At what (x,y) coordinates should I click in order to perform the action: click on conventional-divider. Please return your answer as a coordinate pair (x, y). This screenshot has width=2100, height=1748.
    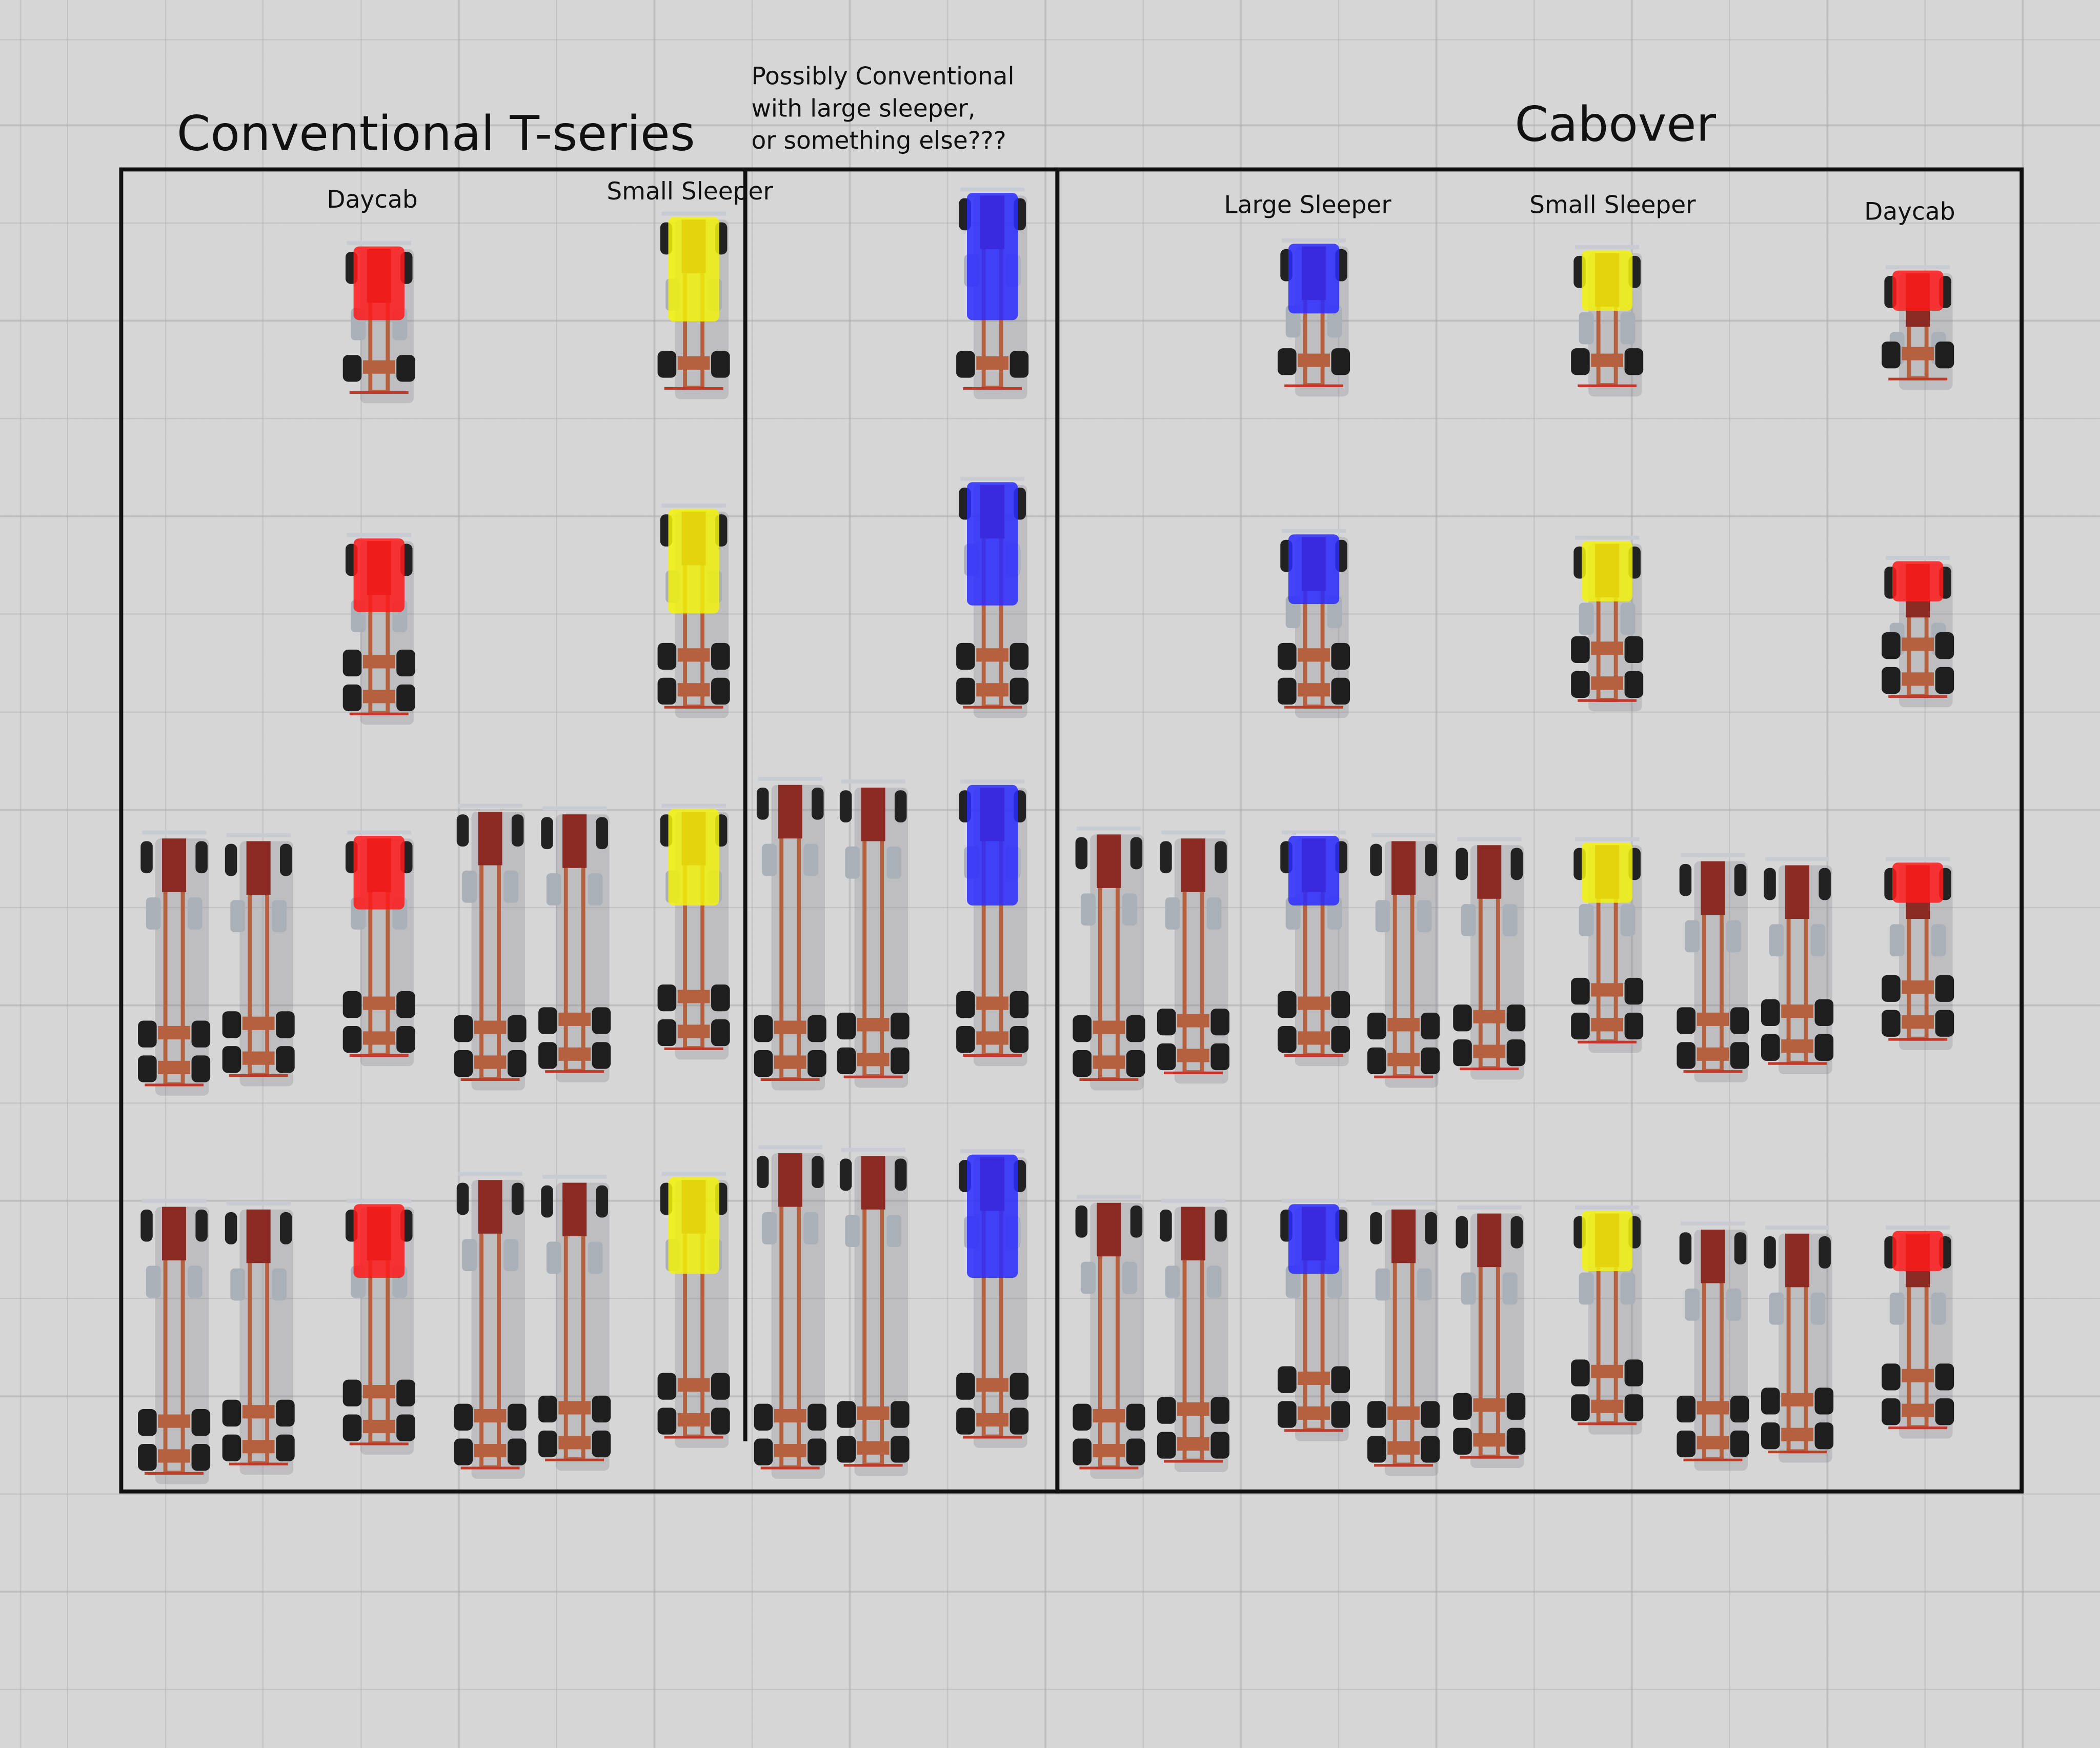
    Looking at the image, I should click on (745, 805).